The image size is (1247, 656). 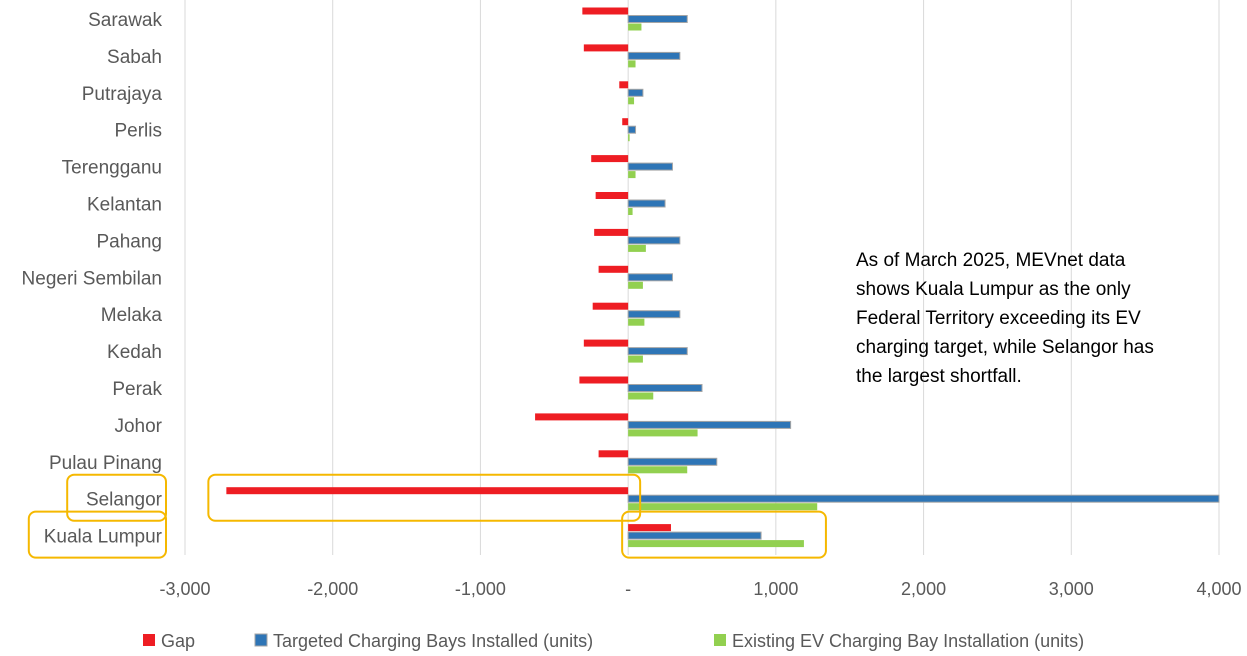 I want to click on category-label-perlis: Perlis, so click(x=138, y=131).